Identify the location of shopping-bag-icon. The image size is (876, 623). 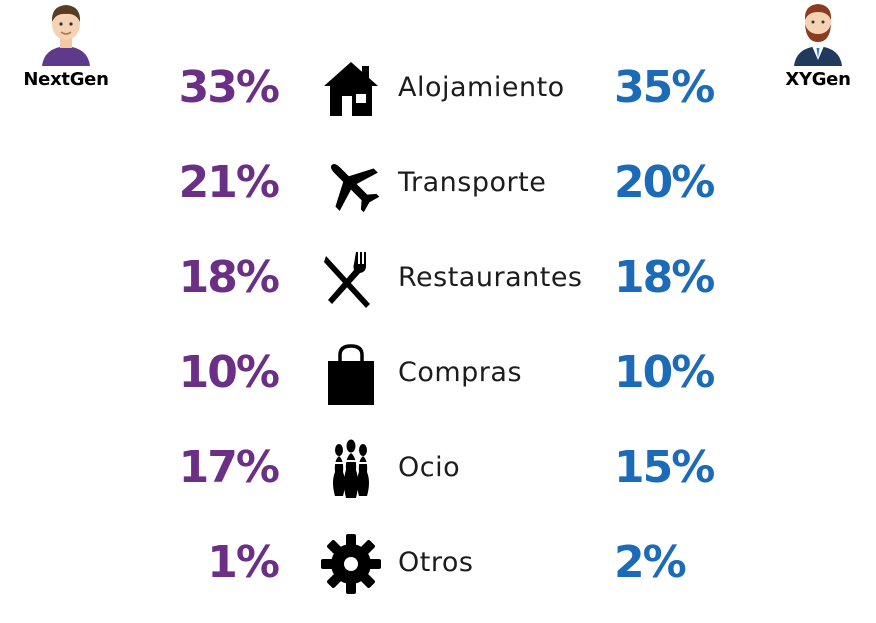
(351, 374).